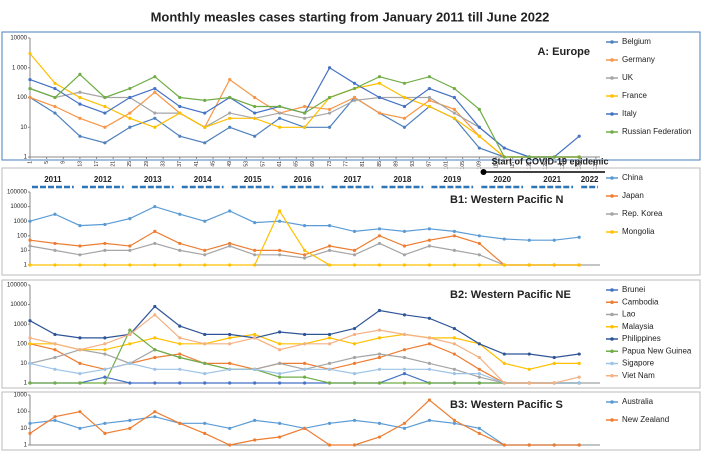  Describe the element at coordinates (280, 164) in the screenshot. I see `x-tick-label: 61` at that location.